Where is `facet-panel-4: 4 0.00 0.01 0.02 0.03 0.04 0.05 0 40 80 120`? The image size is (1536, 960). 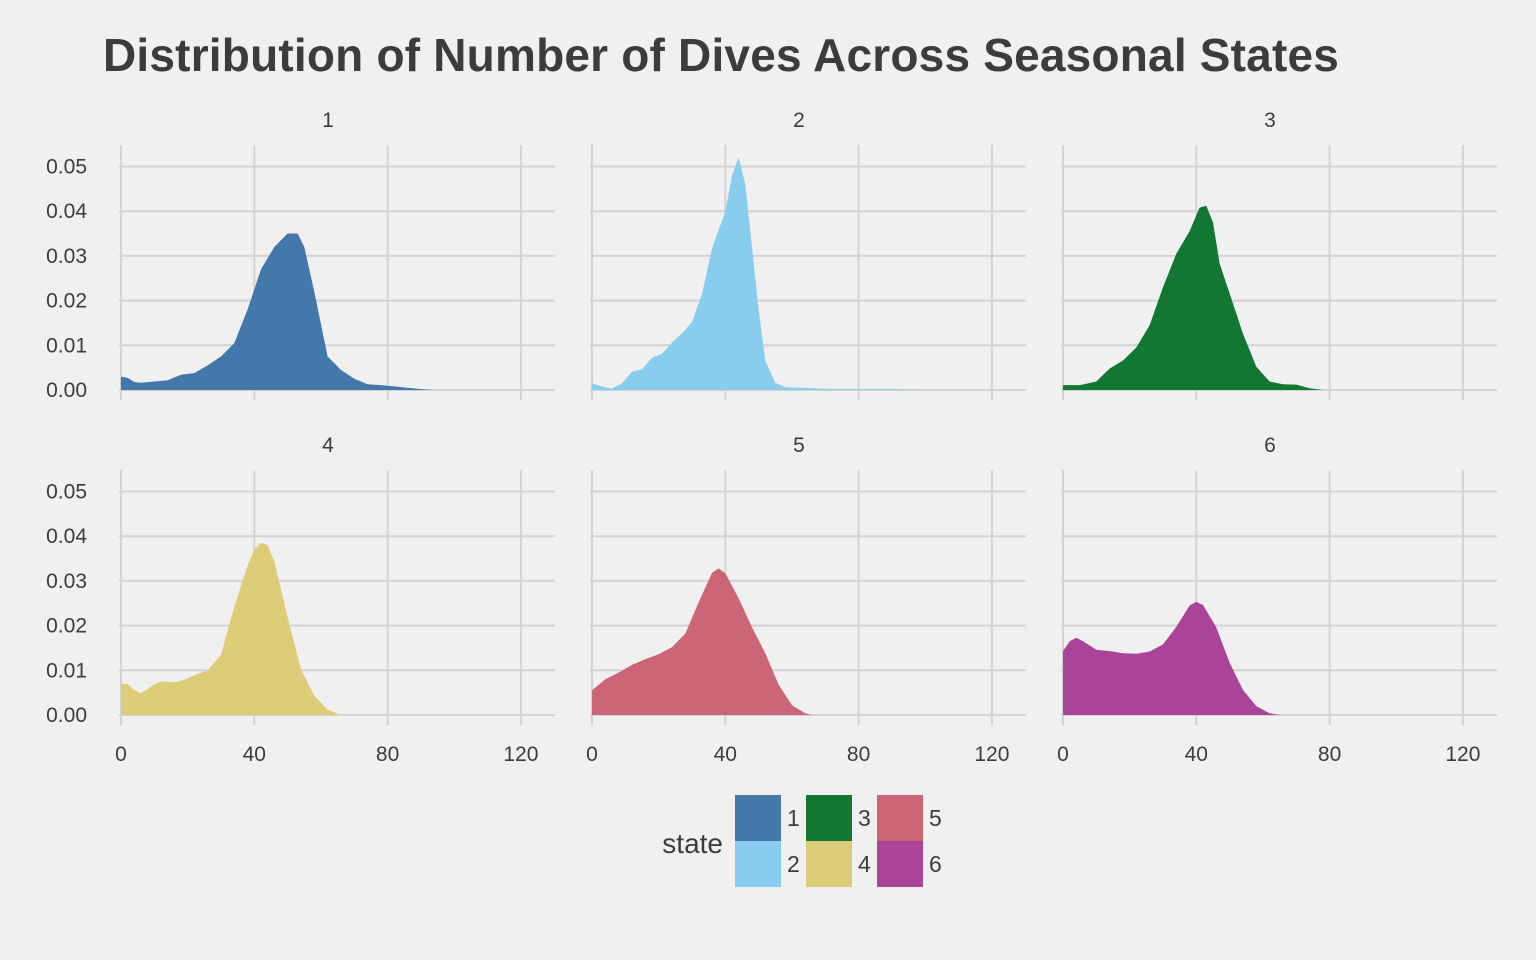
facet-panel-4: 4 0.00 0.01 0.02 0.03 0.04 0.05 0 40 80 120 is located at coordinates (300, 600).